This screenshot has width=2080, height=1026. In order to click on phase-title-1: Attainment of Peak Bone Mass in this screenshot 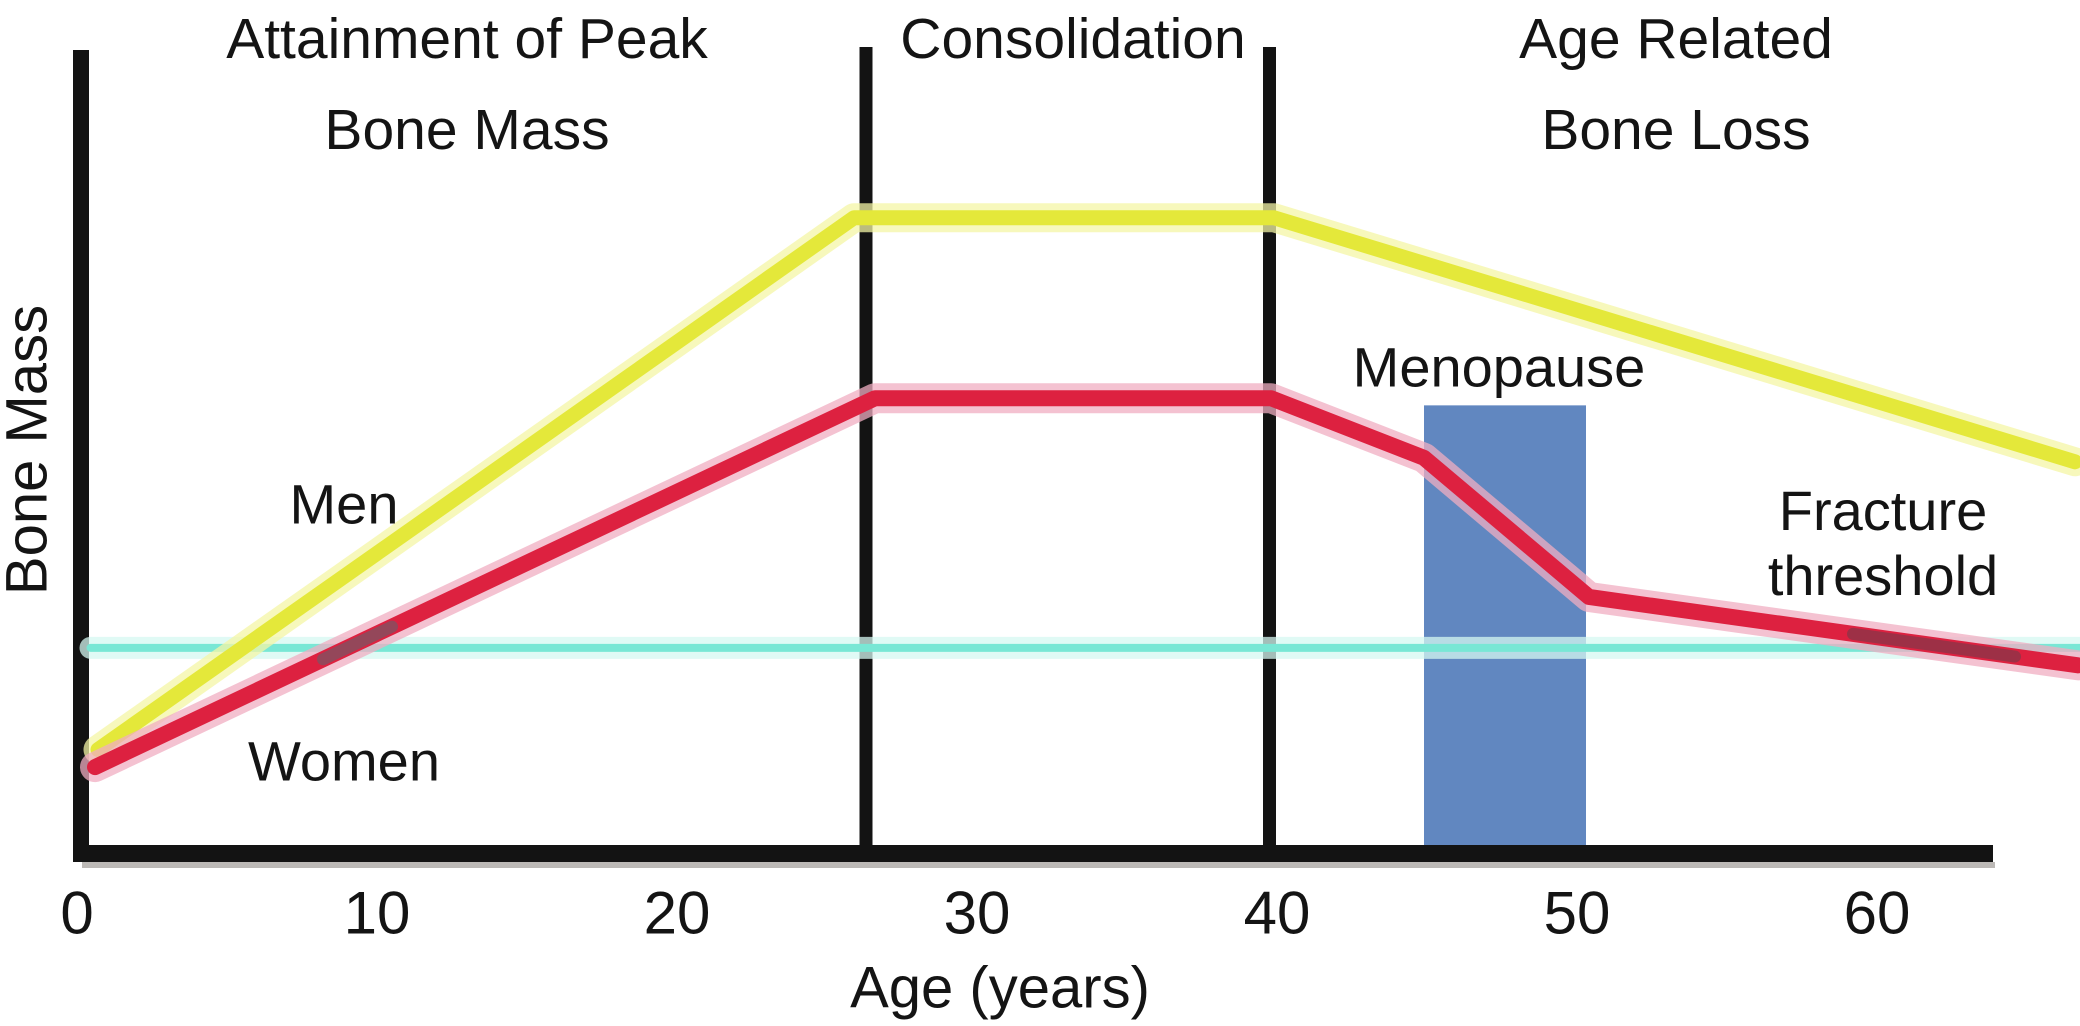, I will do `click(467, 85)`.